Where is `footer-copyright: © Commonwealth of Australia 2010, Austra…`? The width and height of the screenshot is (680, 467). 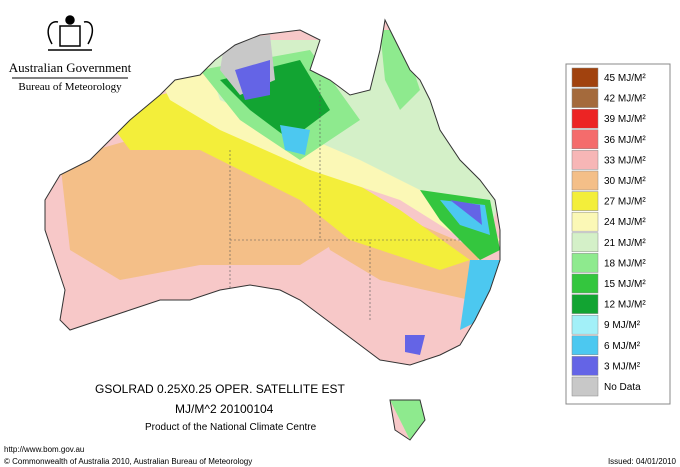 footer-copyright: © Commonwealth of Australia 2010, Austra… is located at coordinates (128, 461).